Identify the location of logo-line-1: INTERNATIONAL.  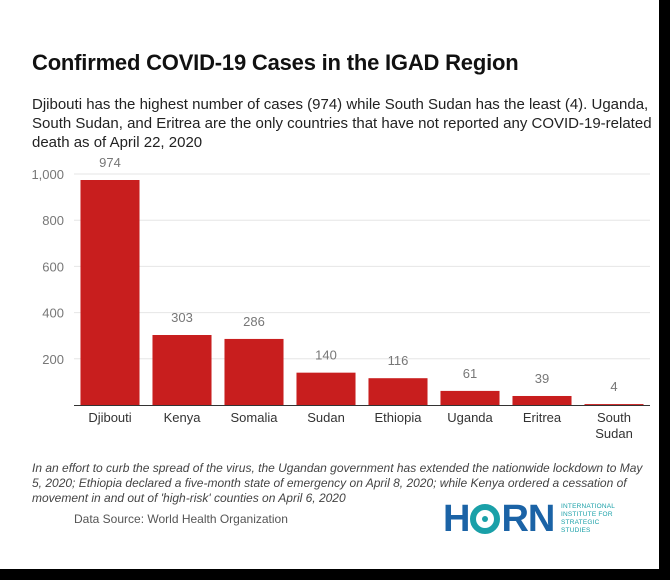
(588, 506).